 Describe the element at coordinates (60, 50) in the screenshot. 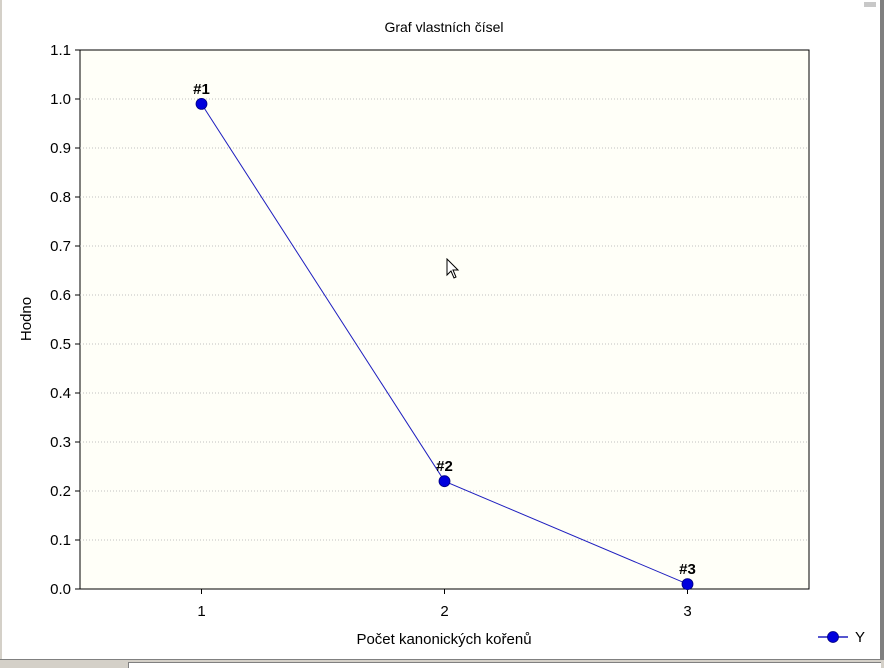

I see `y-tick-label: 1.1` at that location.